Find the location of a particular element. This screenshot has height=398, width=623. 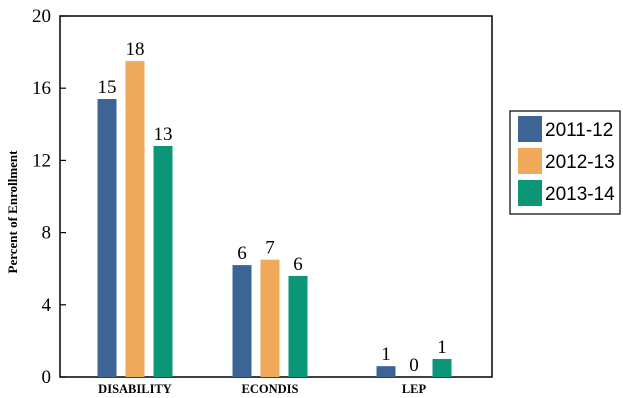

legend-label: 2013-14 is located at coordinates (580, 194).